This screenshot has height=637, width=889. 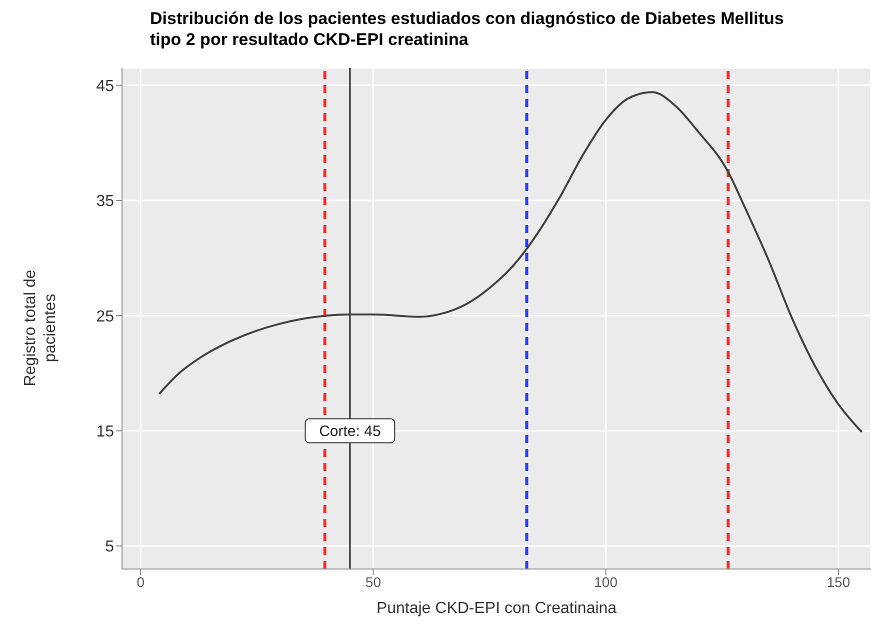 What do you see at coordinates (467, 29) in the screenshot?
I see `chart-title: Distribución de los pacientes estudiados con diagnóstico de Diabetes Mellitus tipo 2 por resultado CKD-EPI creatinina` at bounding box center [467, 29].